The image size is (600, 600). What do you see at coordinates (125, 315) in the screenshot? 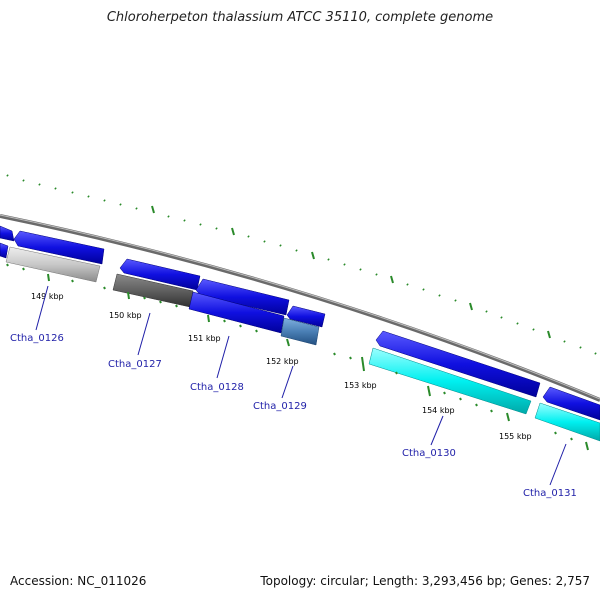
I see `scale-label-150: 150 kbp` at bounding box center [125, 315].